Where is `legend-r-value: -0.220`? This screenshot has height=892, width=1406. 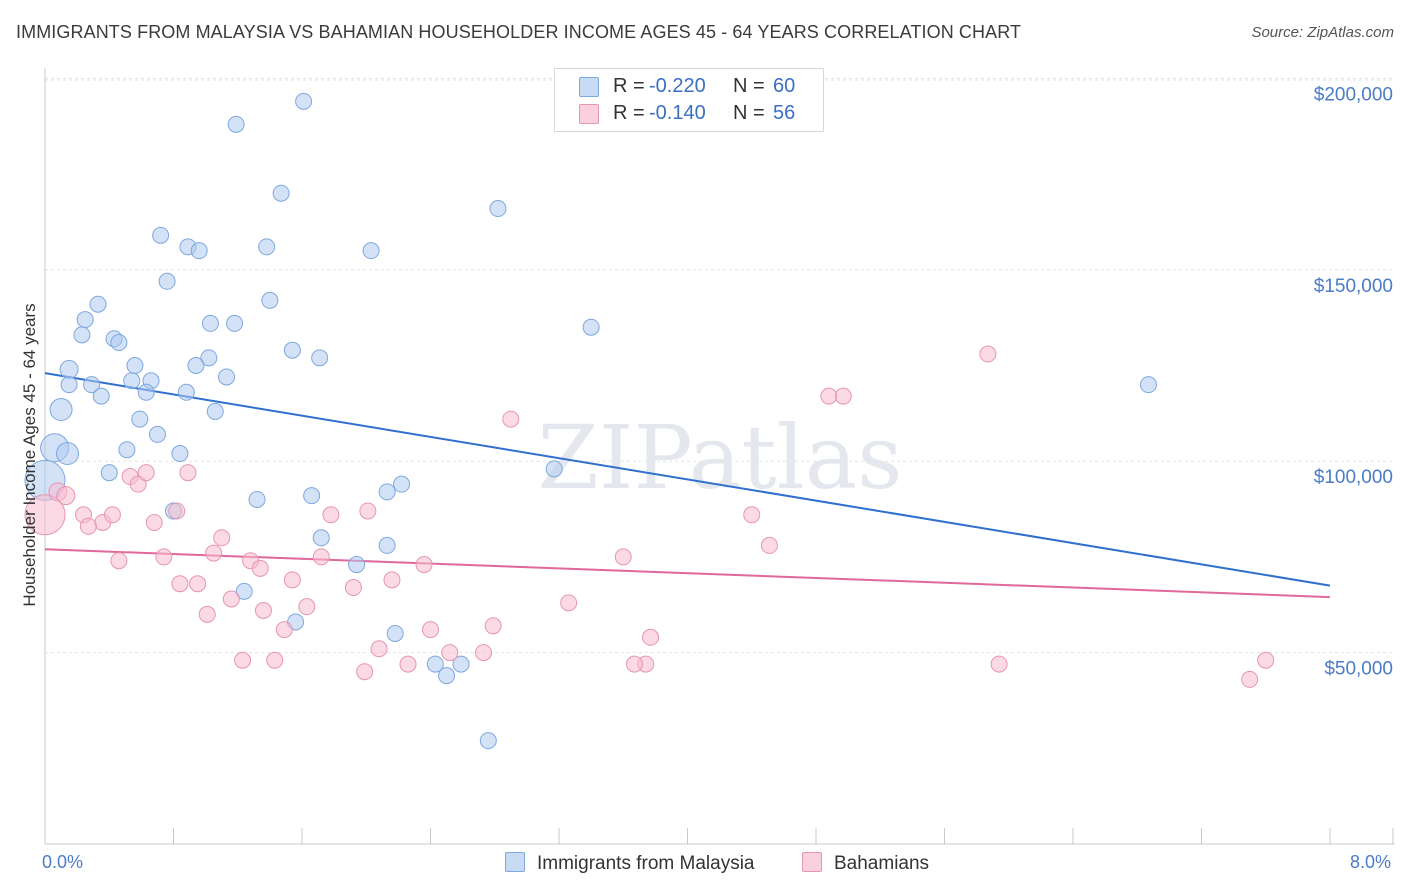
legend-r-value: -0.220 is located at coordinates (677, 86).